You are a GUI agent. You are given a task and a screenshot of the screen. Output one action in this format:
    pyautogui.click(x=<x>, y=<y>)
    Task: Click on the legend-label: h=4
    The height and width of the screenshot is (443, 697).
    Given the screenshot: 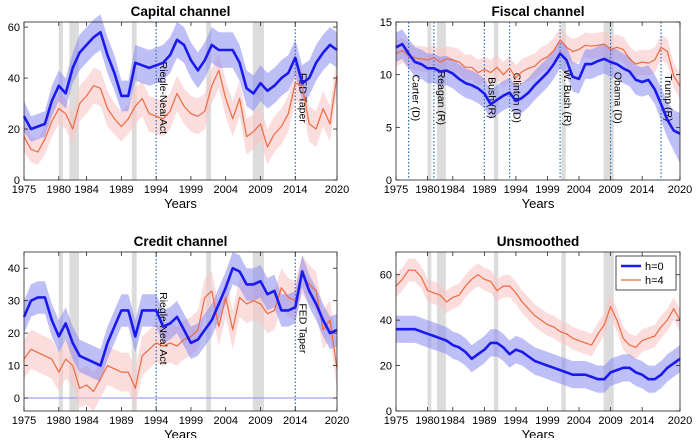 What is the action you would take?
    pyautogui.click(x=654, y=281)
    